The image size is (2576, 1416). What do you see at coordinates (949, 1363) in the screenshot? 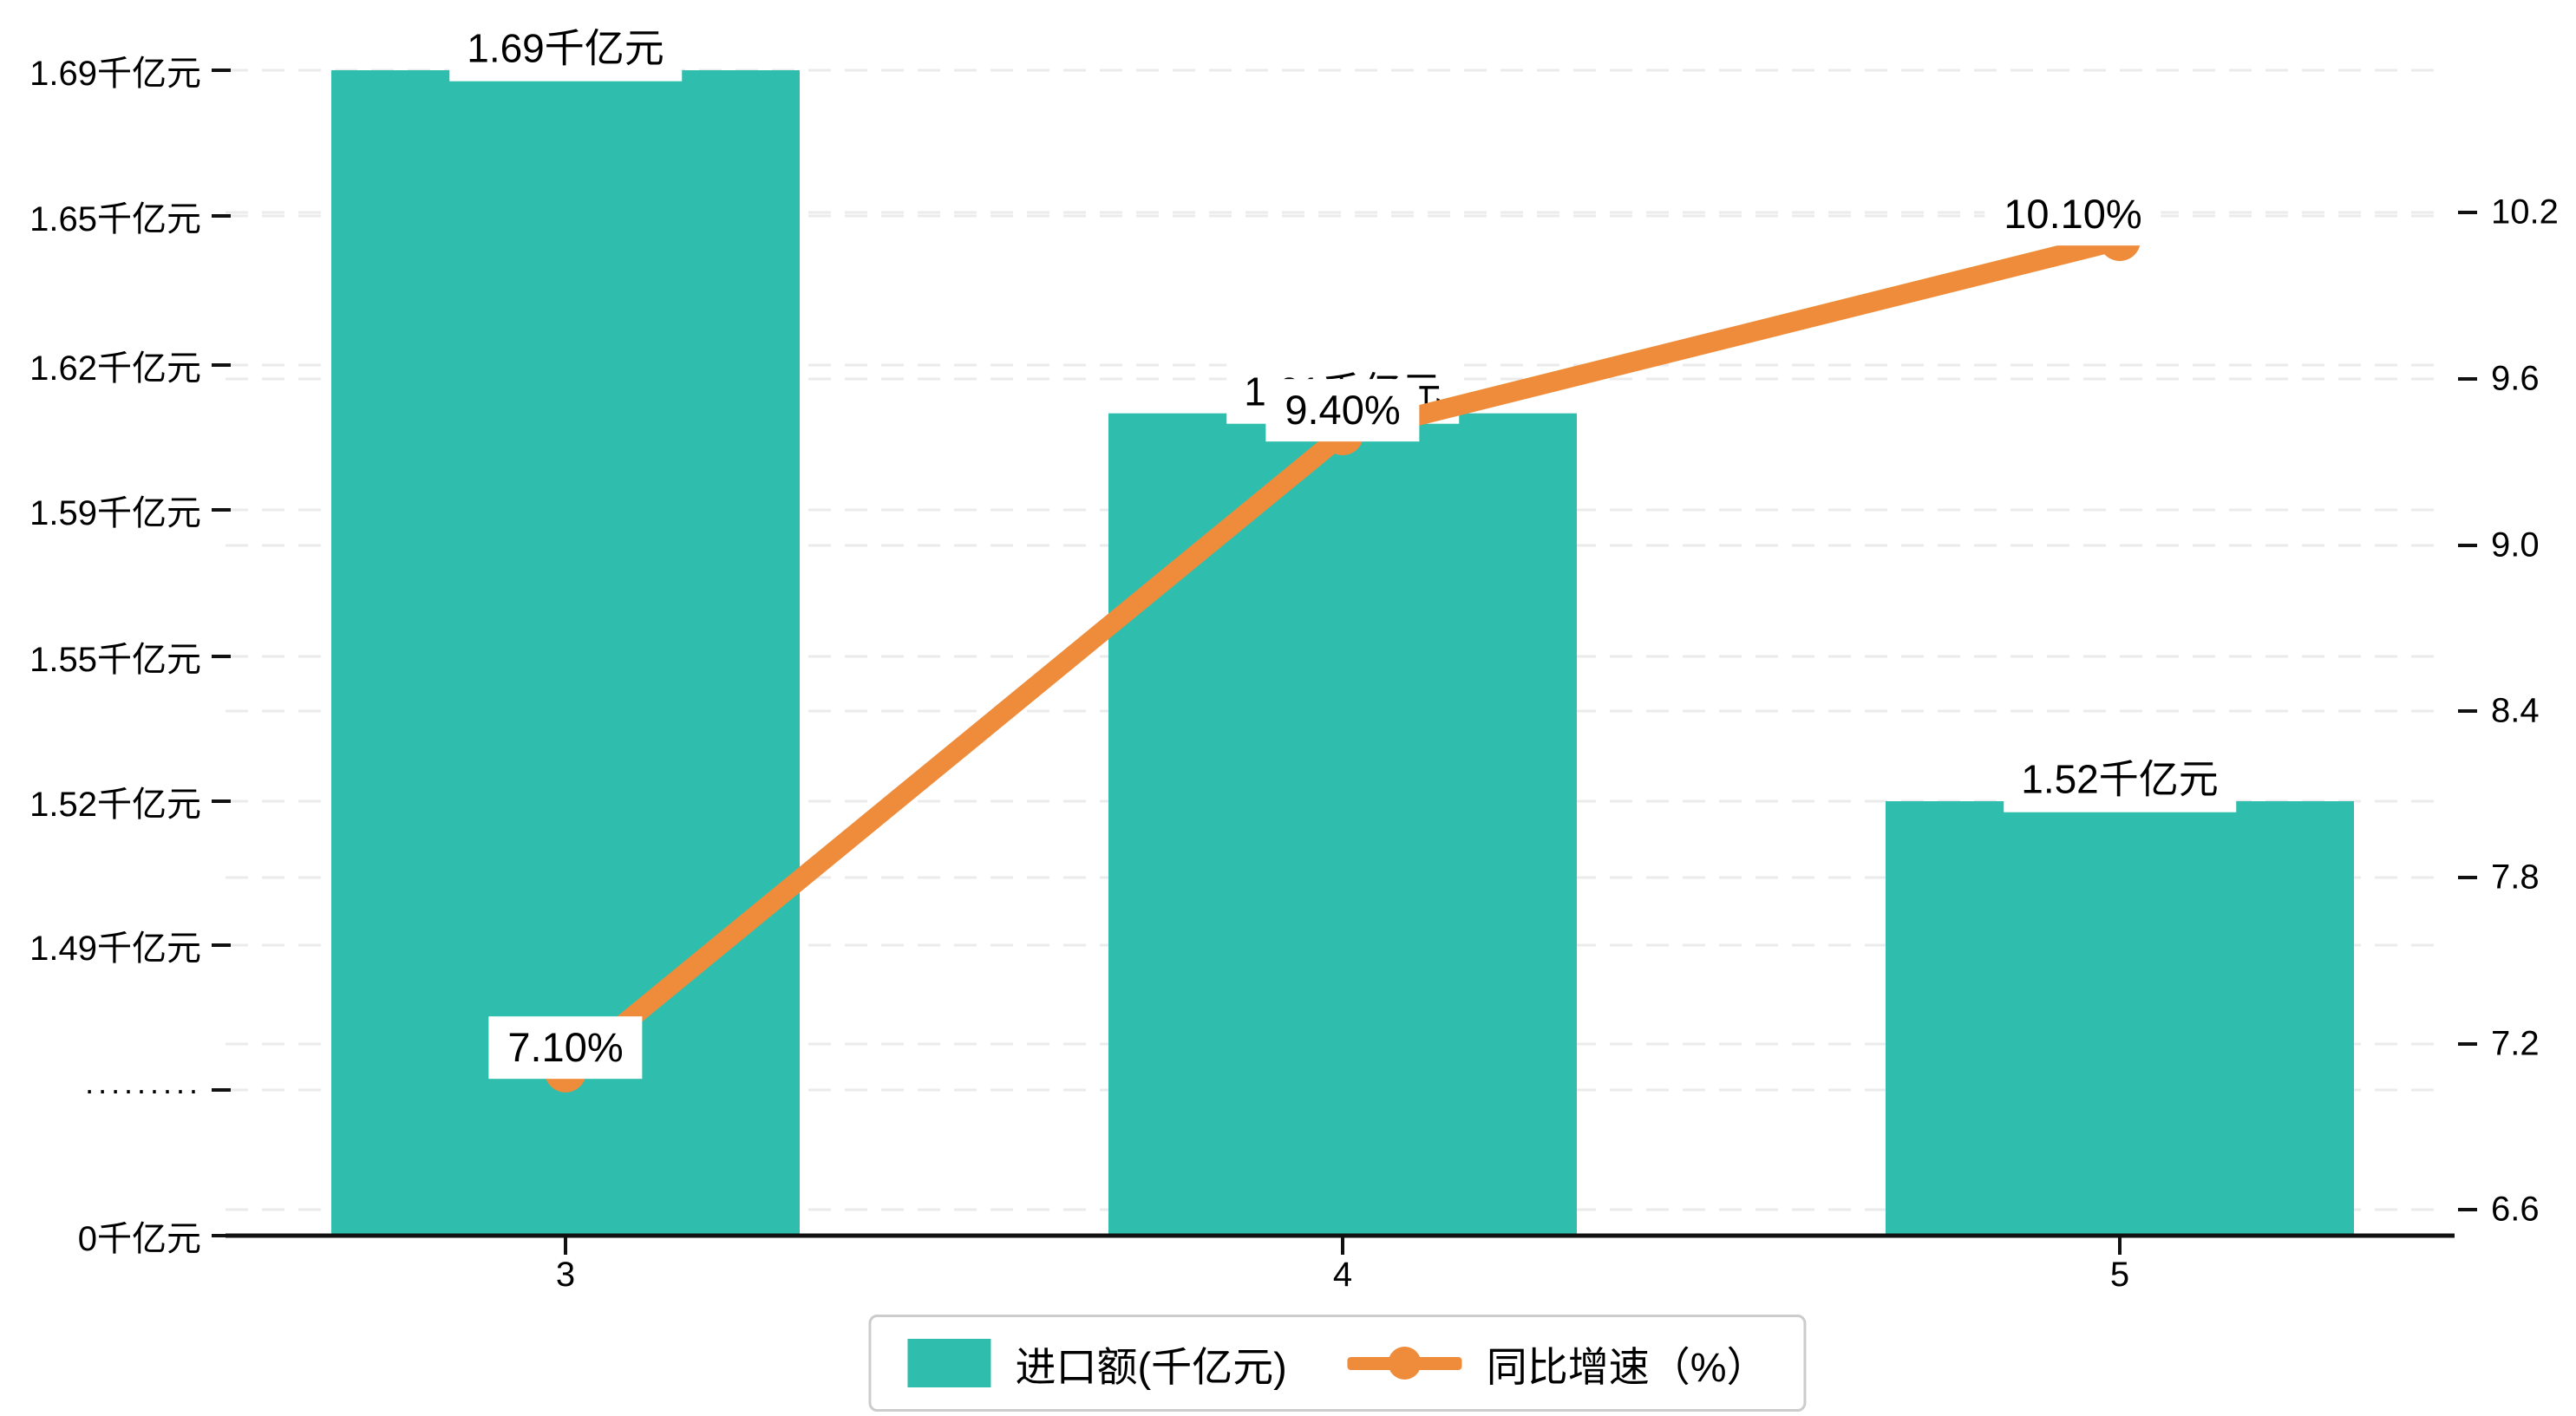
I see `bar-series-swatch-icon` at bounding box center [949, 1363].